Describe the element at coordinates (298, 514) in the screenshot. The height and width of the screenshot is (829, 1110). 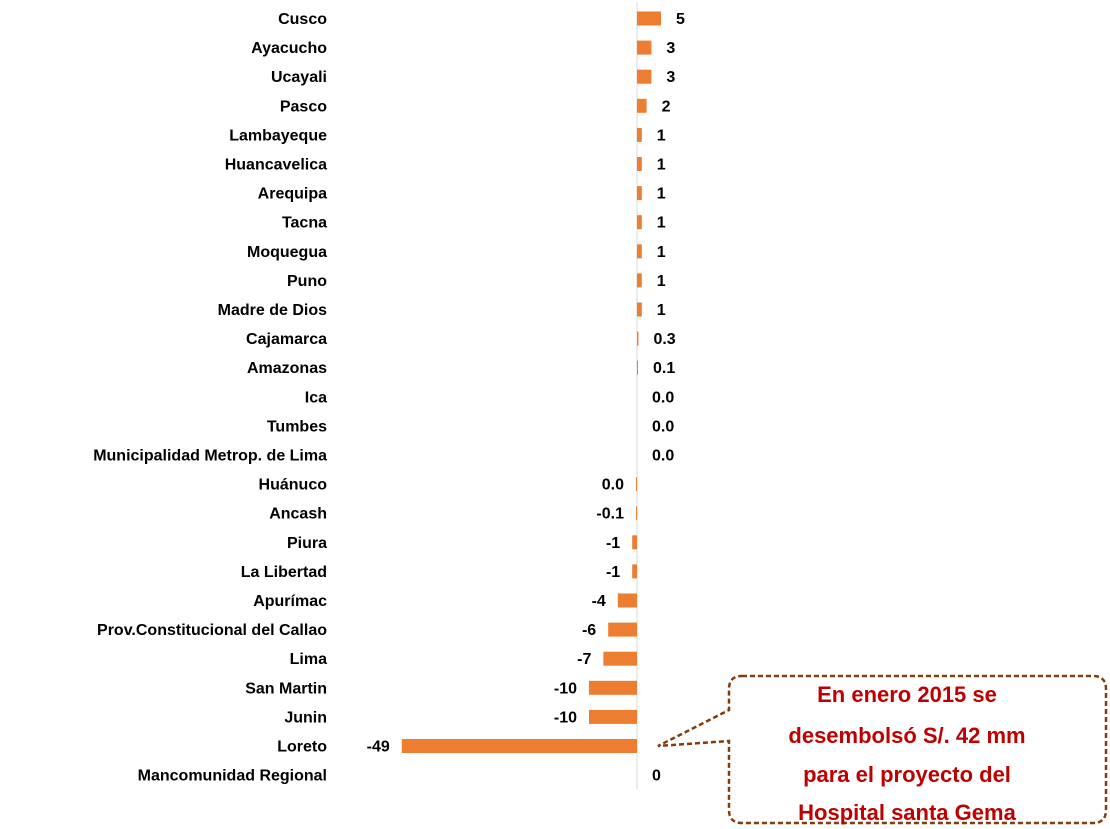
I see `category-label: Ancash` at that location.